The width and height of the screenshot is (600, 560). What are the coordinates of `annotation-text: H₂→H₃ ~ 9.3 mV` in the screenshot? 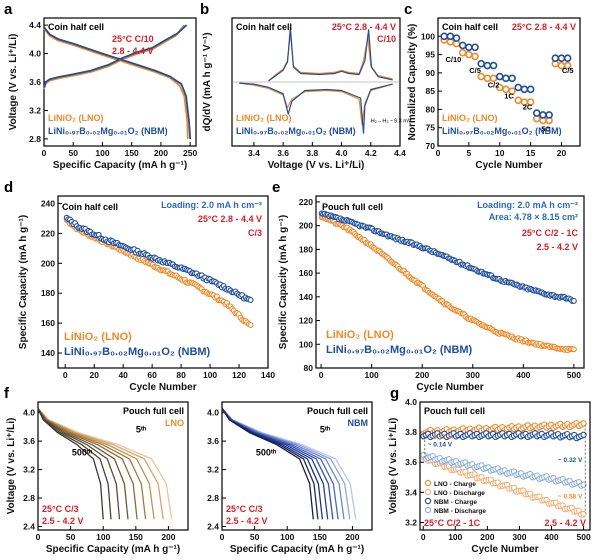 It's located at (391, 122).